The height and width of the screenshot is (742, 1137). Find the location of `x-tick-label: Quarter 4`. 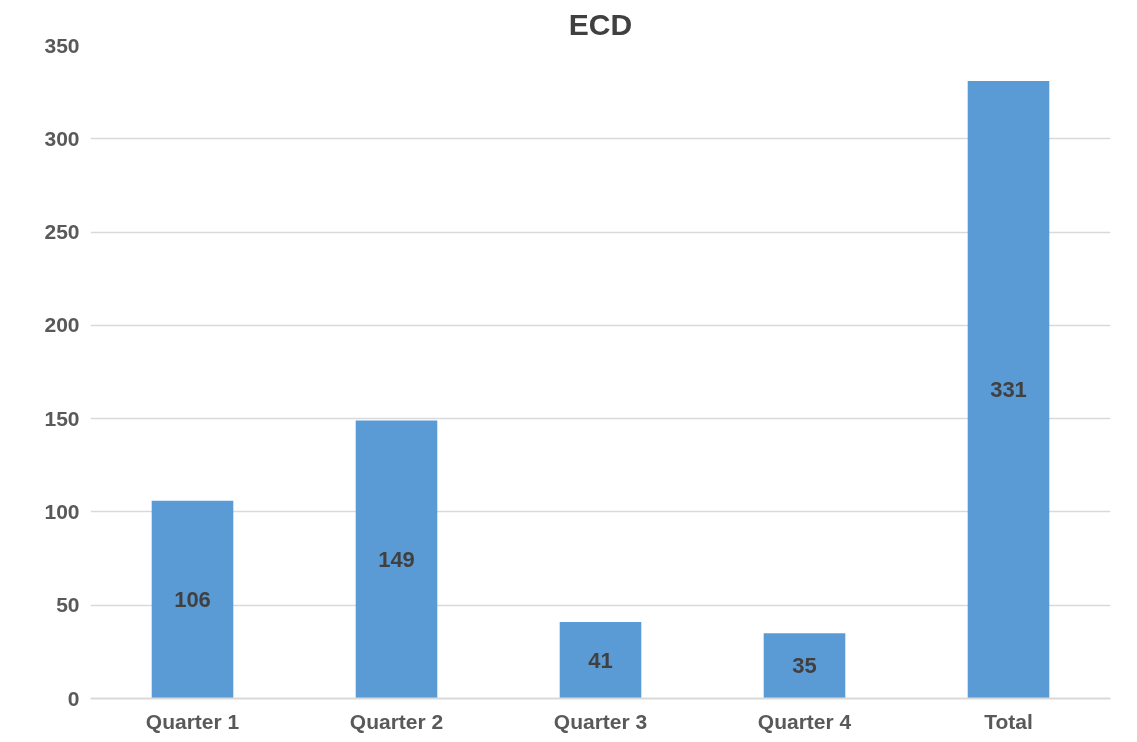

x-tick-label: Quarter 4 is located at coordinates (804, 721).